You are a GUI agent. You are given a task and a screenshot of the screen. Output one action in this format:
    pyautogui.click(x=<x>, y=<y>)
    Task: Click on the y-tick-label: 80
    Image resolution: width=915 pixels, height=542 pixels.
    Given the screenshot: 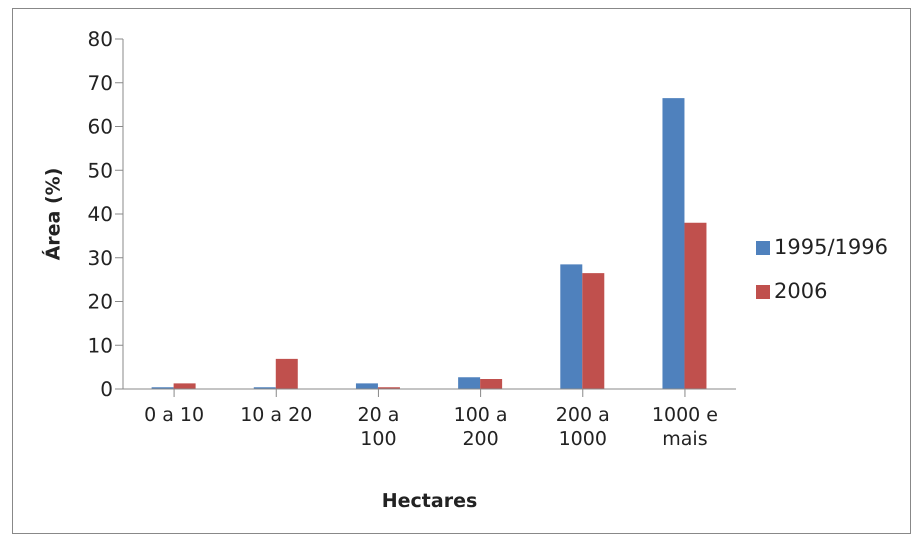 What is the action you would take?
    pyautogui.click(x=100, y=39)
    